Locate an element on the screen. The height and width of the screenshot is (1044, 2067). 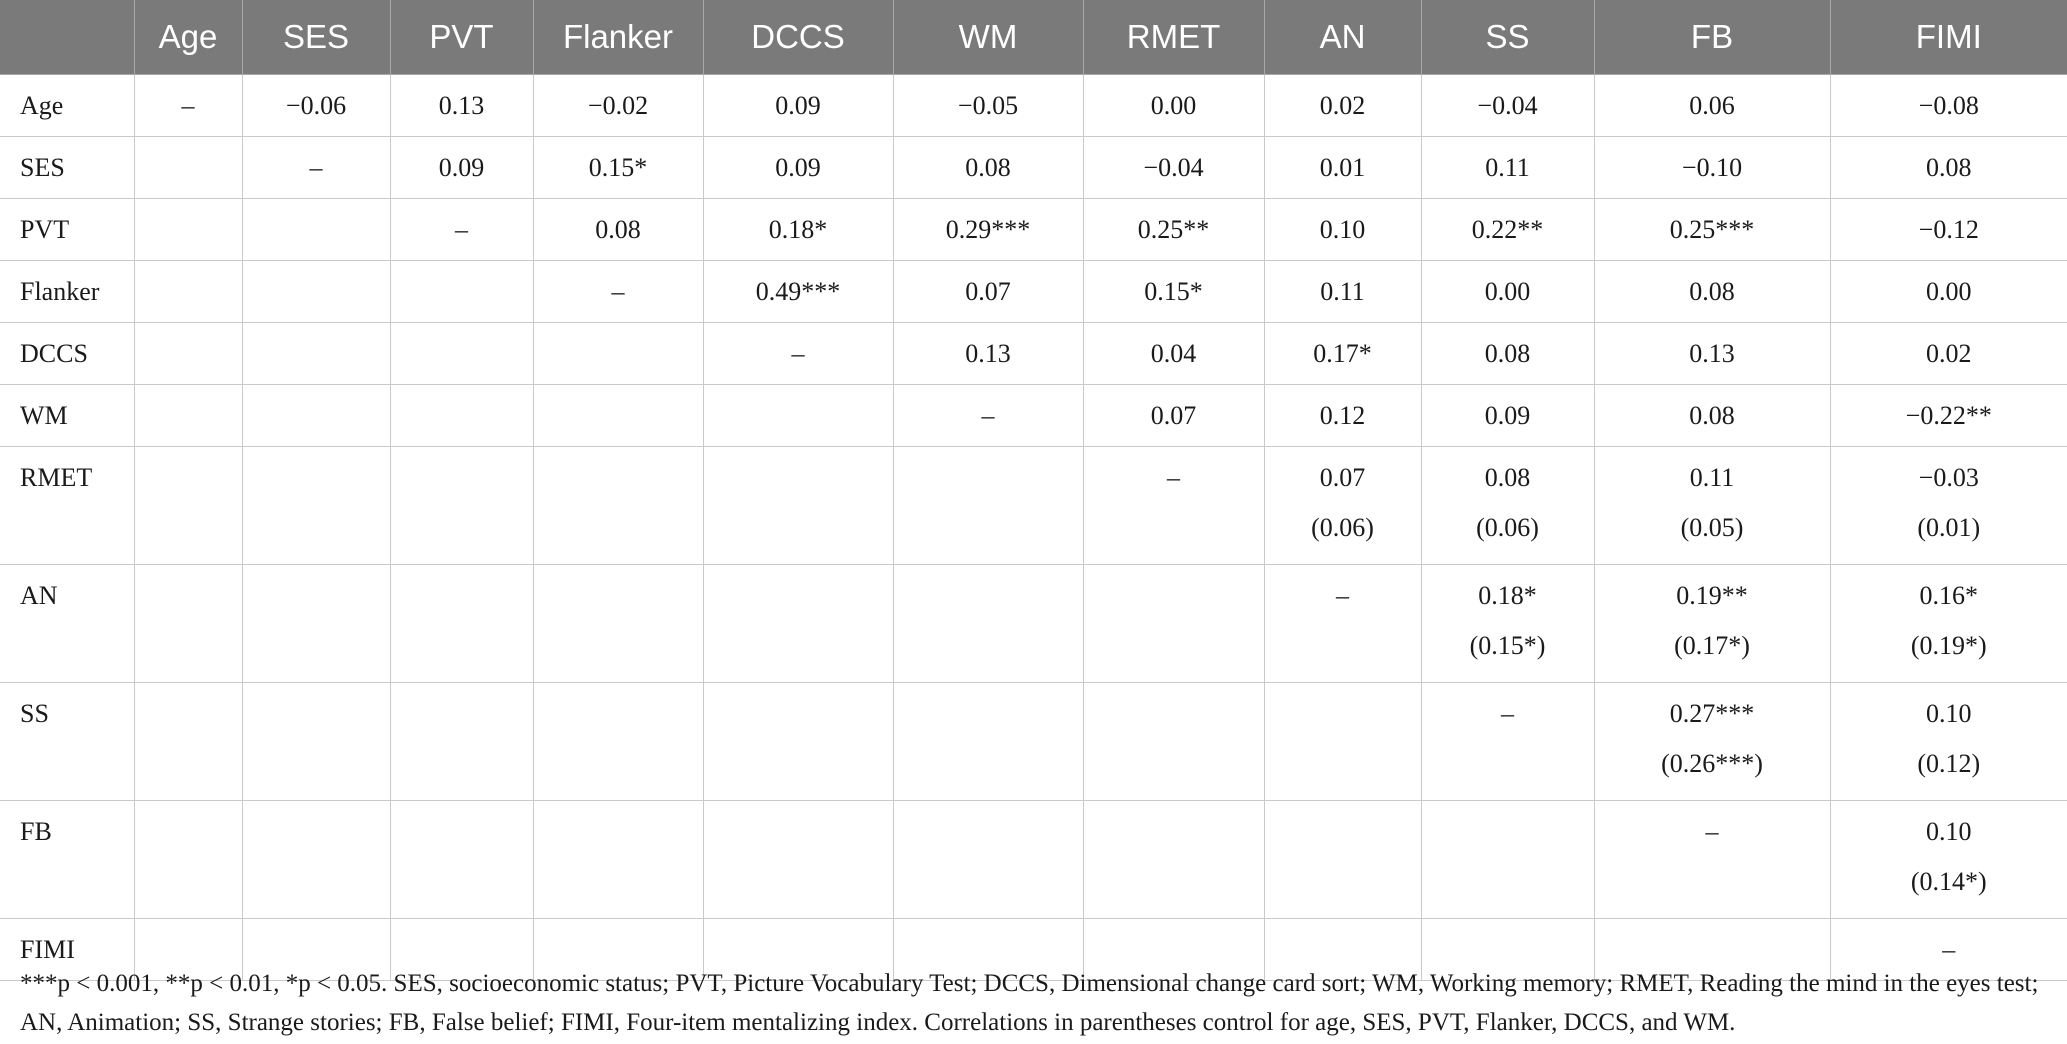
correlation-value: 0.19** is located at coordinates (1712, 595).